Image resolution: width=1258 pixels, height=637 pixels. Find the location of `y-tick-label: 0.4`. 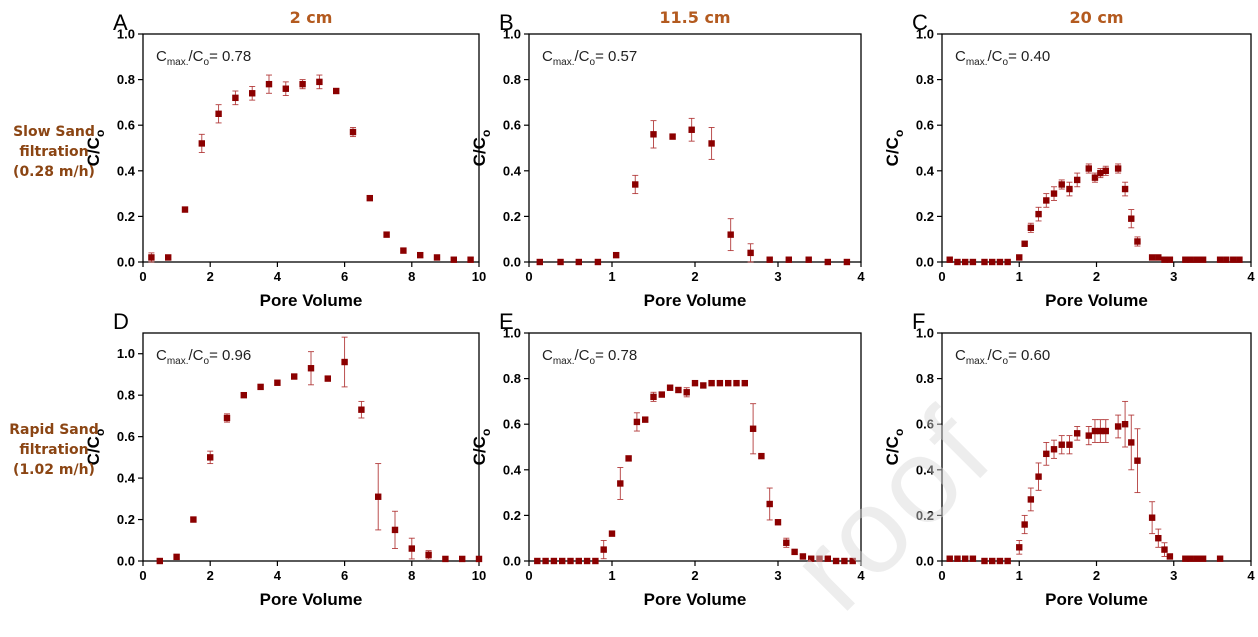

y-tick-label: 0.4 is located at coordinates (512, 469).